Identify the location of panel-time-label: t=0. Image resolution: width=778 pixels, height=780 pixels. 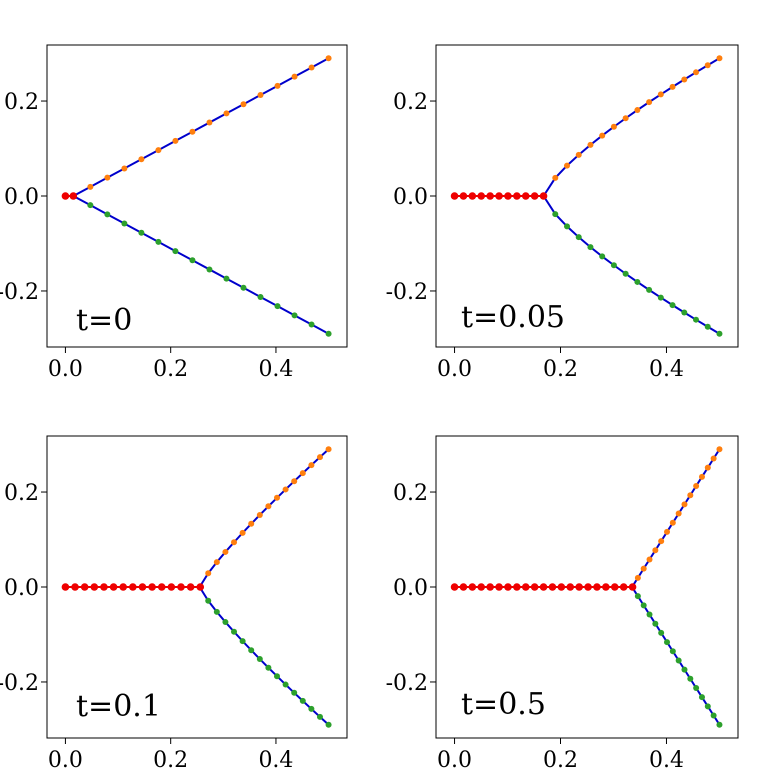
(104, 320).